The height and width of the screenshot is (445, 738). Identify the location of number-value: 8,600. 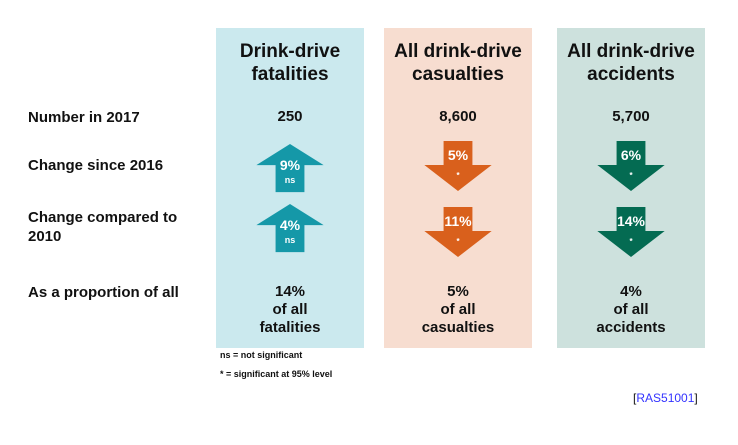
(458, 116).